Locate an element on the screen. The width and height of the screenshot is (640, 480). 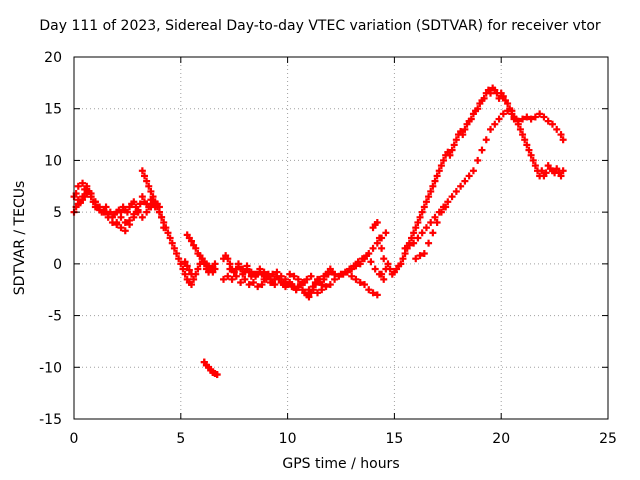
y-tick-label: -10 is located at coordinates (50, 368).